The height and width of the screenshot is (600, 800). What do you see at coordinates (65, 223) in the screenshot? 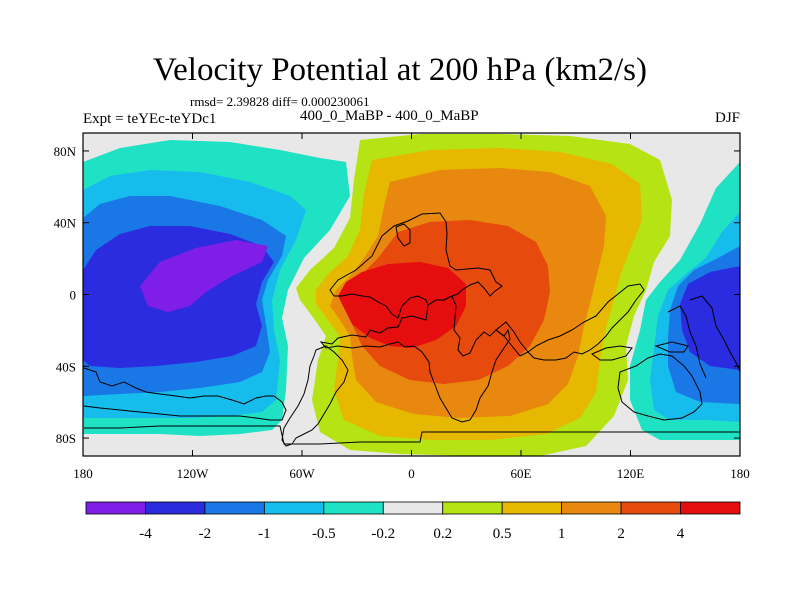
I see `y-tick-label: 40N` at bounding box center [65, 223].